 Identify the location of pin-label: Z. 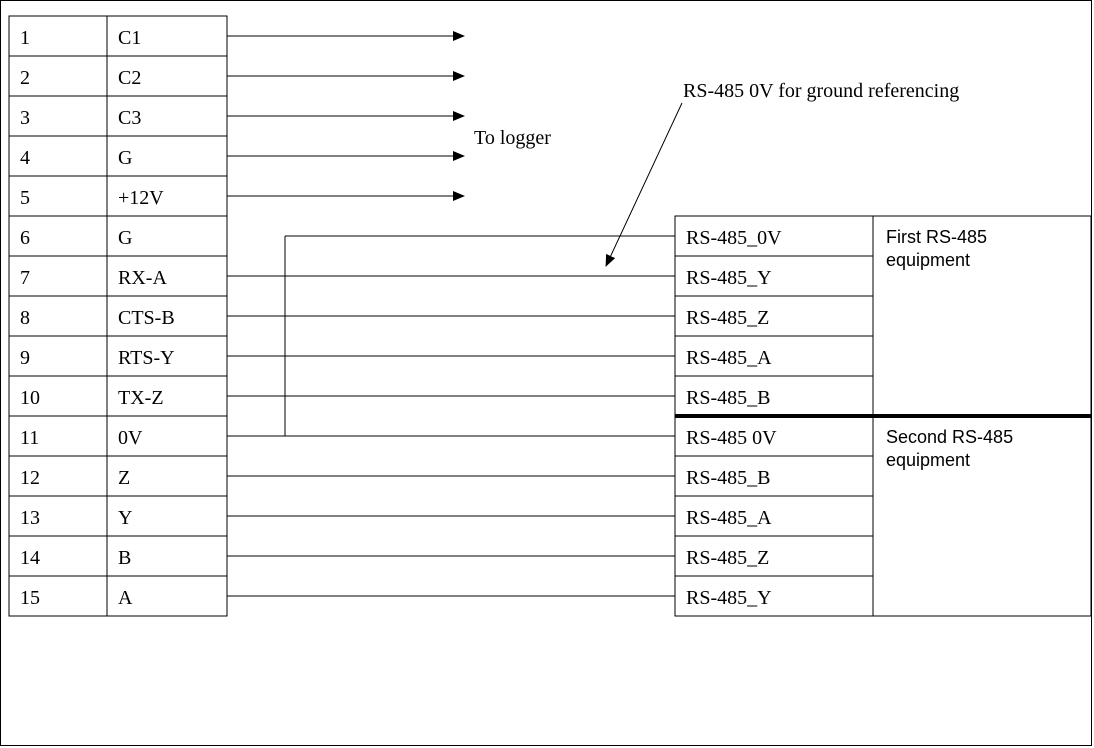
(124, 478).